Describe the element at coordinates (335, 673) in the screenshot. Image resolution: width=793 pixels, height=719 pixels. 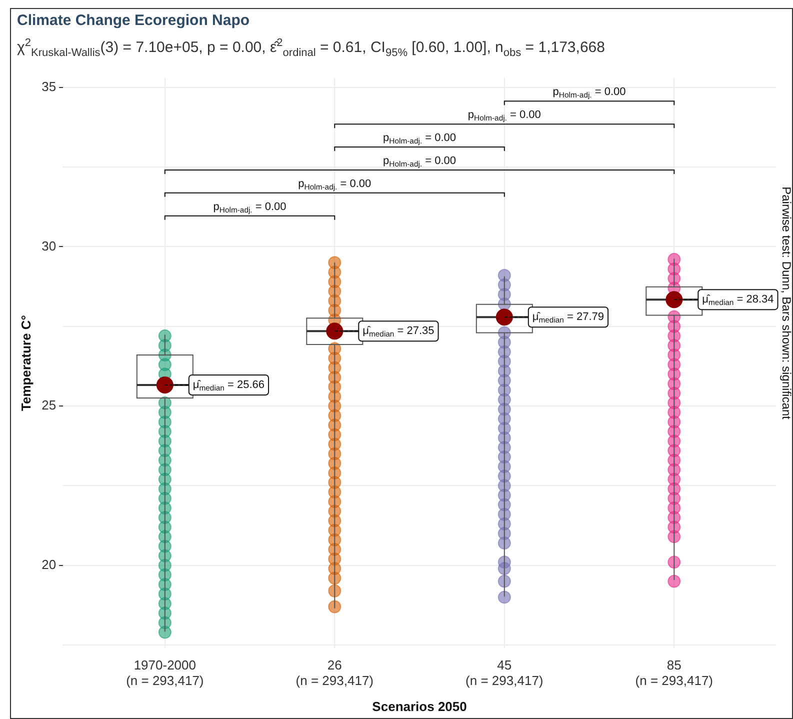
I see `x-tick-label: 26 (n = 293,417)` at that location.